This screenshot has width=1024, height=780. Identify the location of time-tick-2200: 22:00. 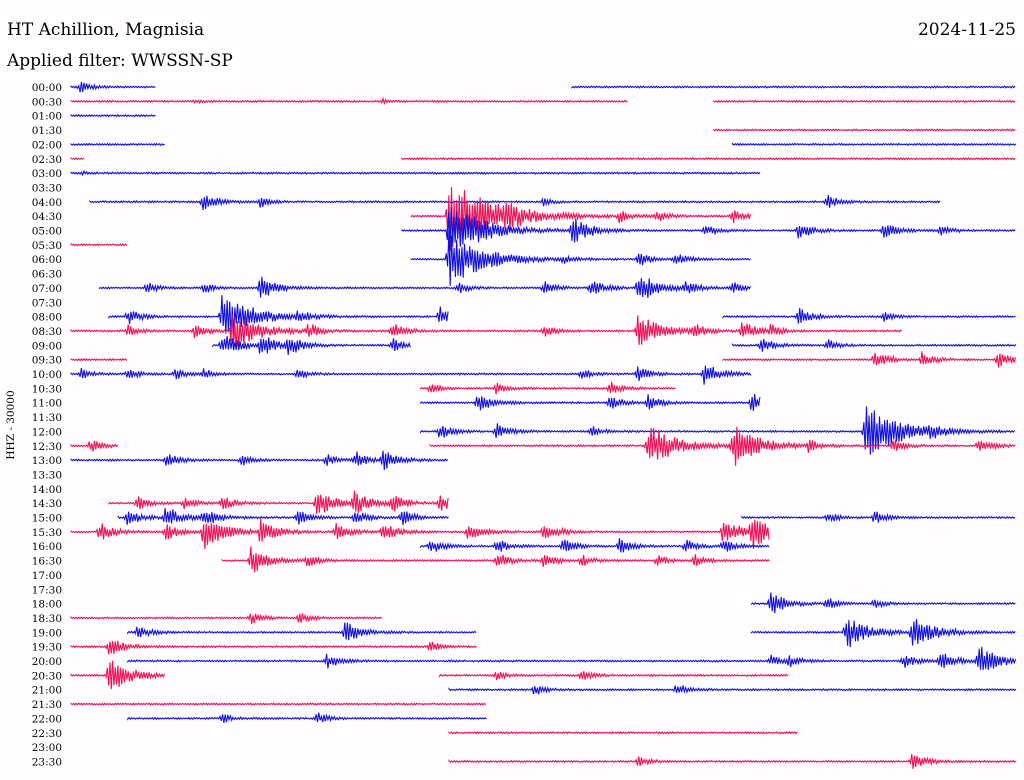
(47, 719).